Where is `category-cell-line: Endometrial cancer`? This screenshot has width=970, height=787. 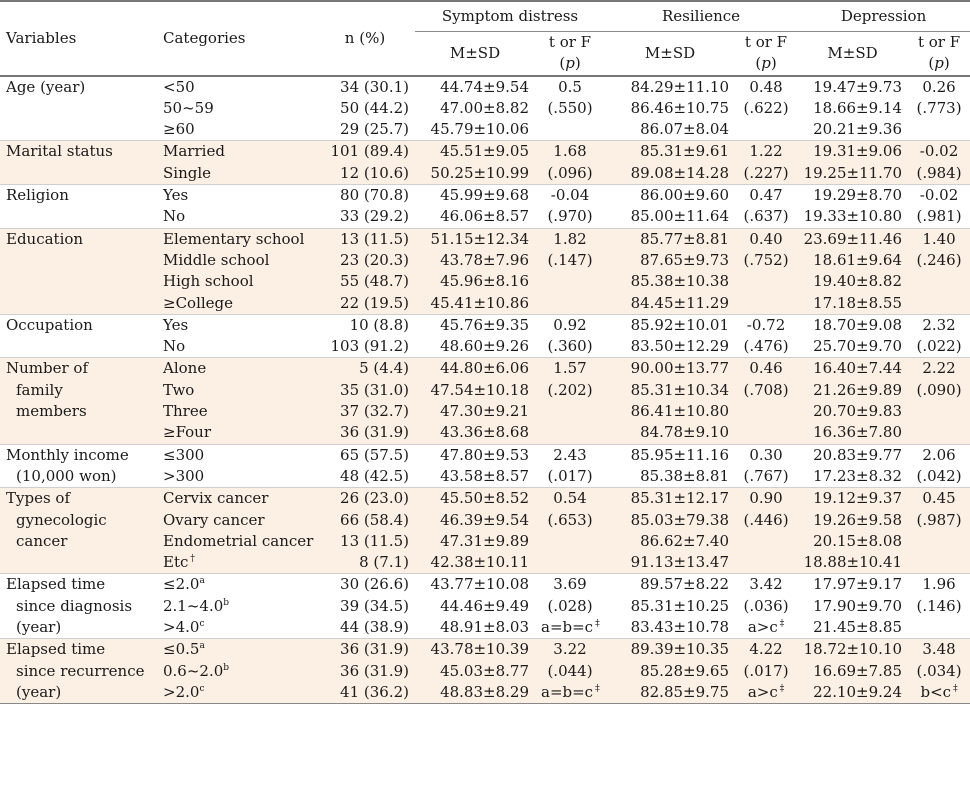
category-cell-line: Endometrial cancer is located at coordinates (238, 540).